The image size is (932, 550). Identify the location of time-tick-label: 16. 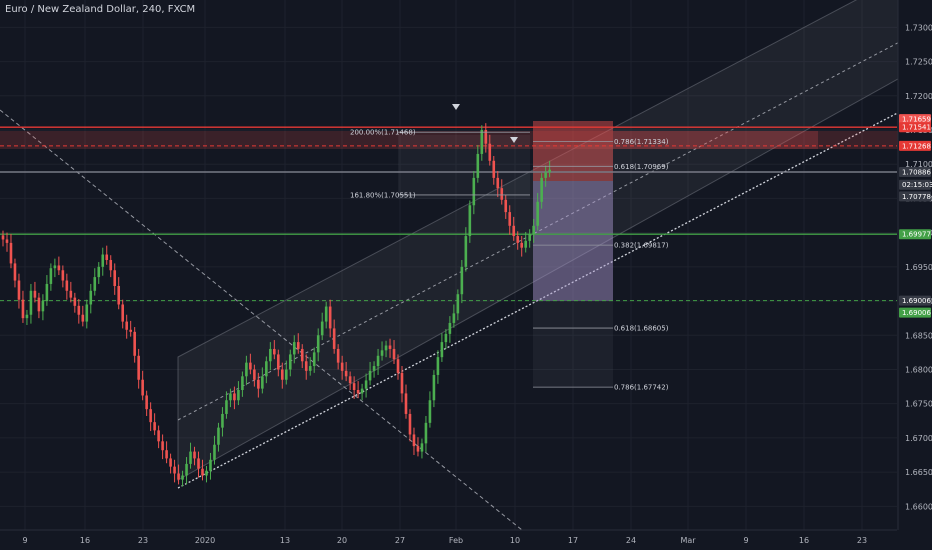
(85, 540).